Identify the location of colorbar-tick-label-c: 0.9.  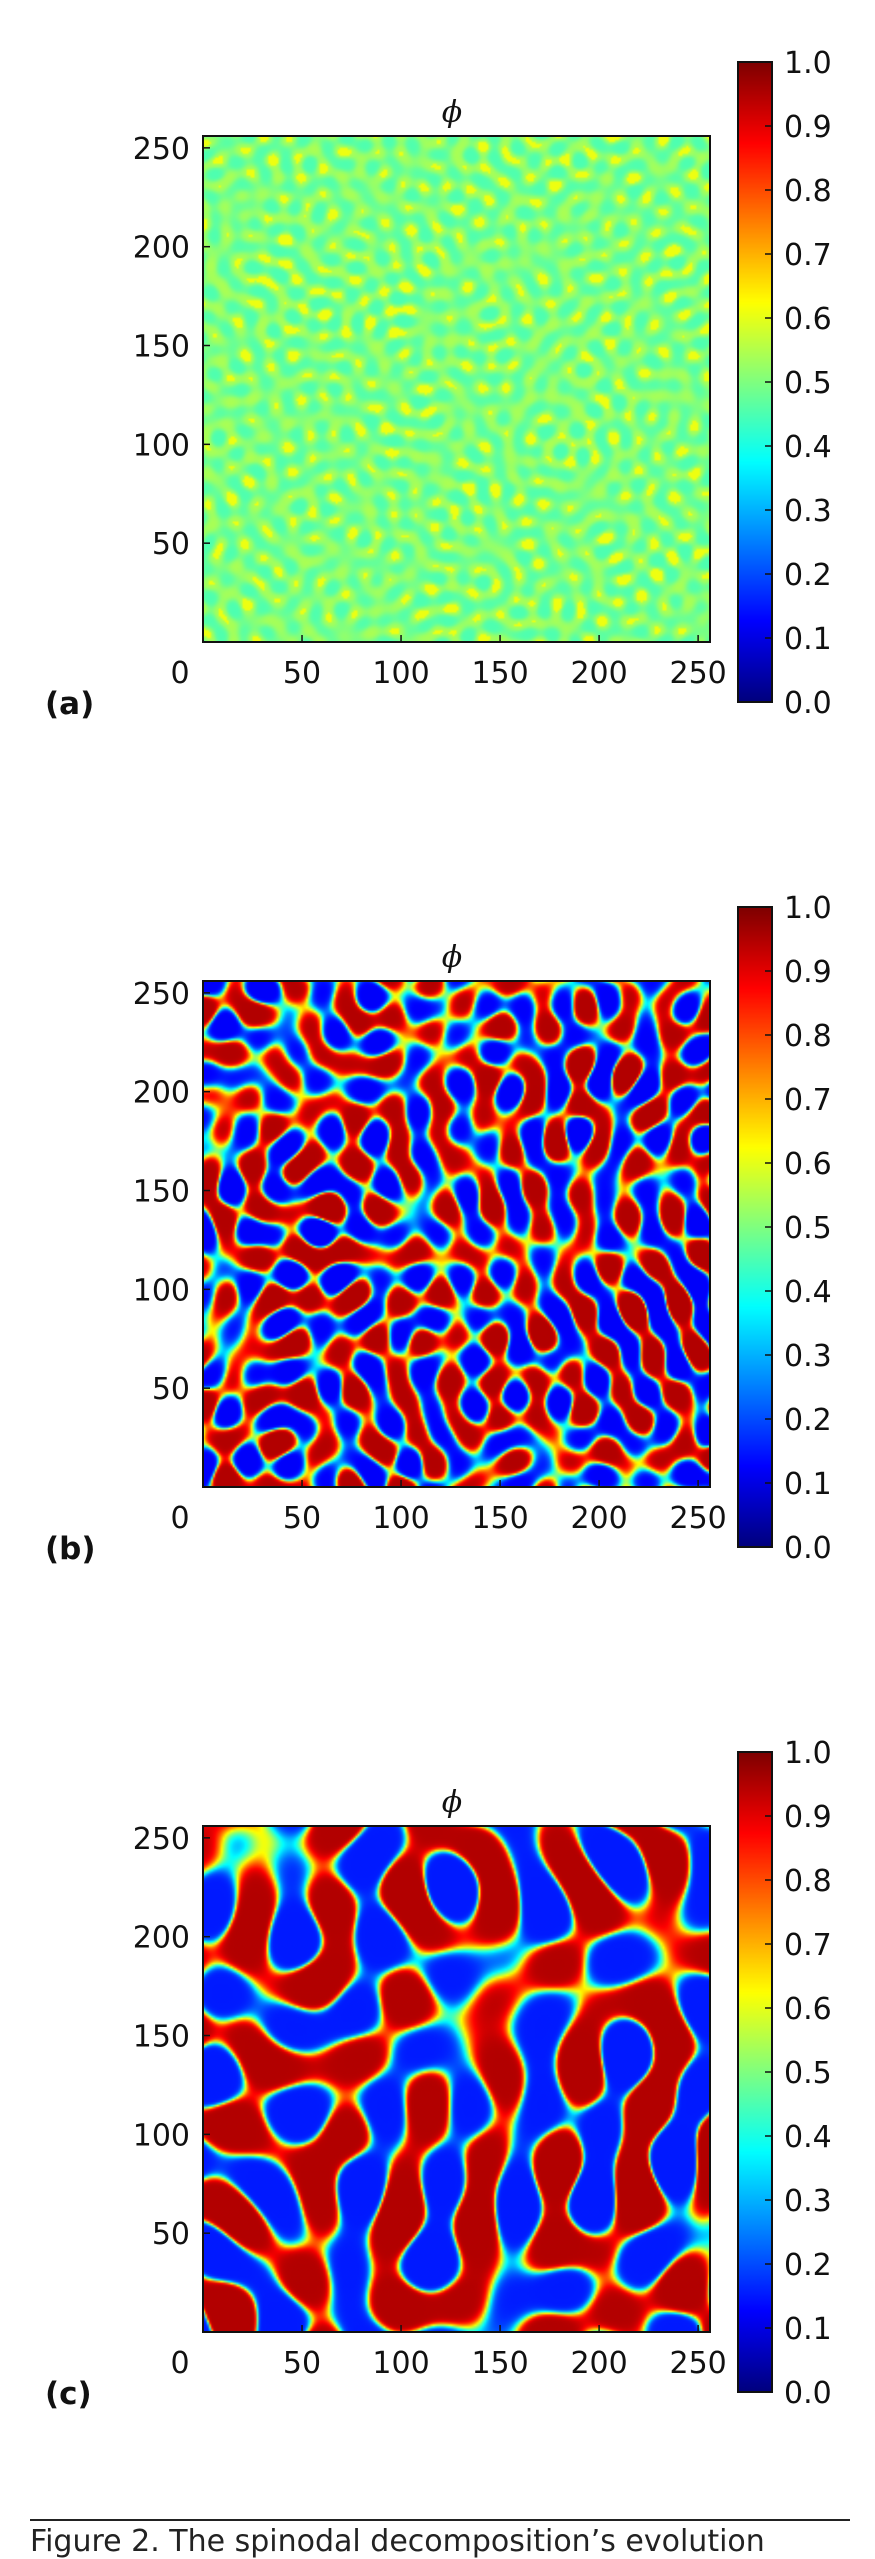
(808, 1817).